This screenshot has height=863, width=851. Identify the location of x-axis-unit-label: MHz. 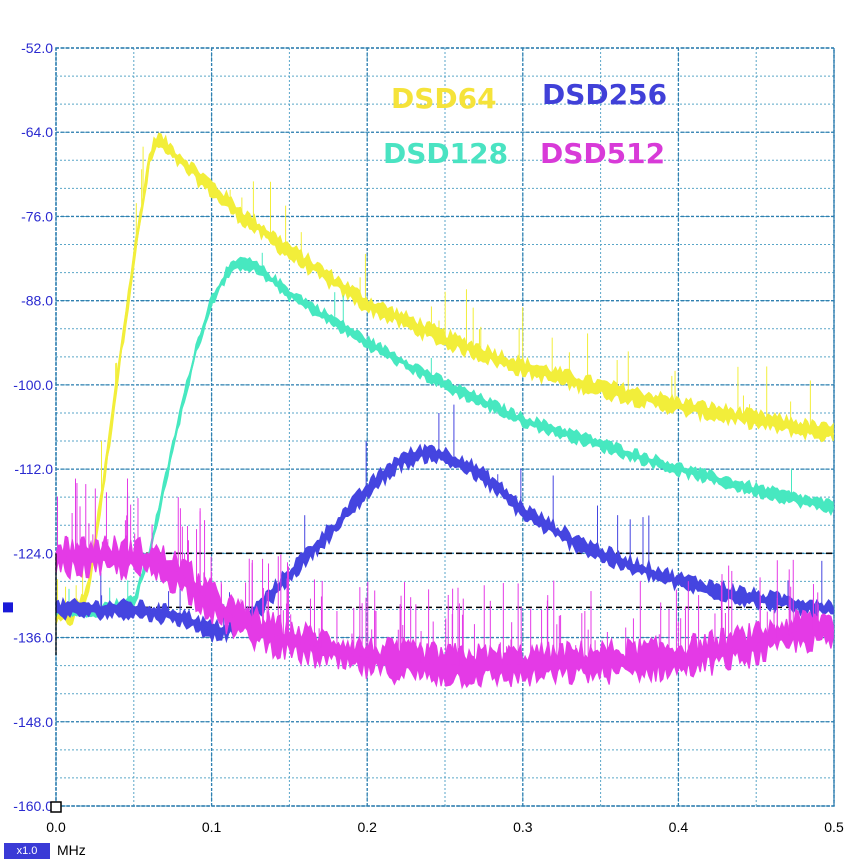
(71, 850).